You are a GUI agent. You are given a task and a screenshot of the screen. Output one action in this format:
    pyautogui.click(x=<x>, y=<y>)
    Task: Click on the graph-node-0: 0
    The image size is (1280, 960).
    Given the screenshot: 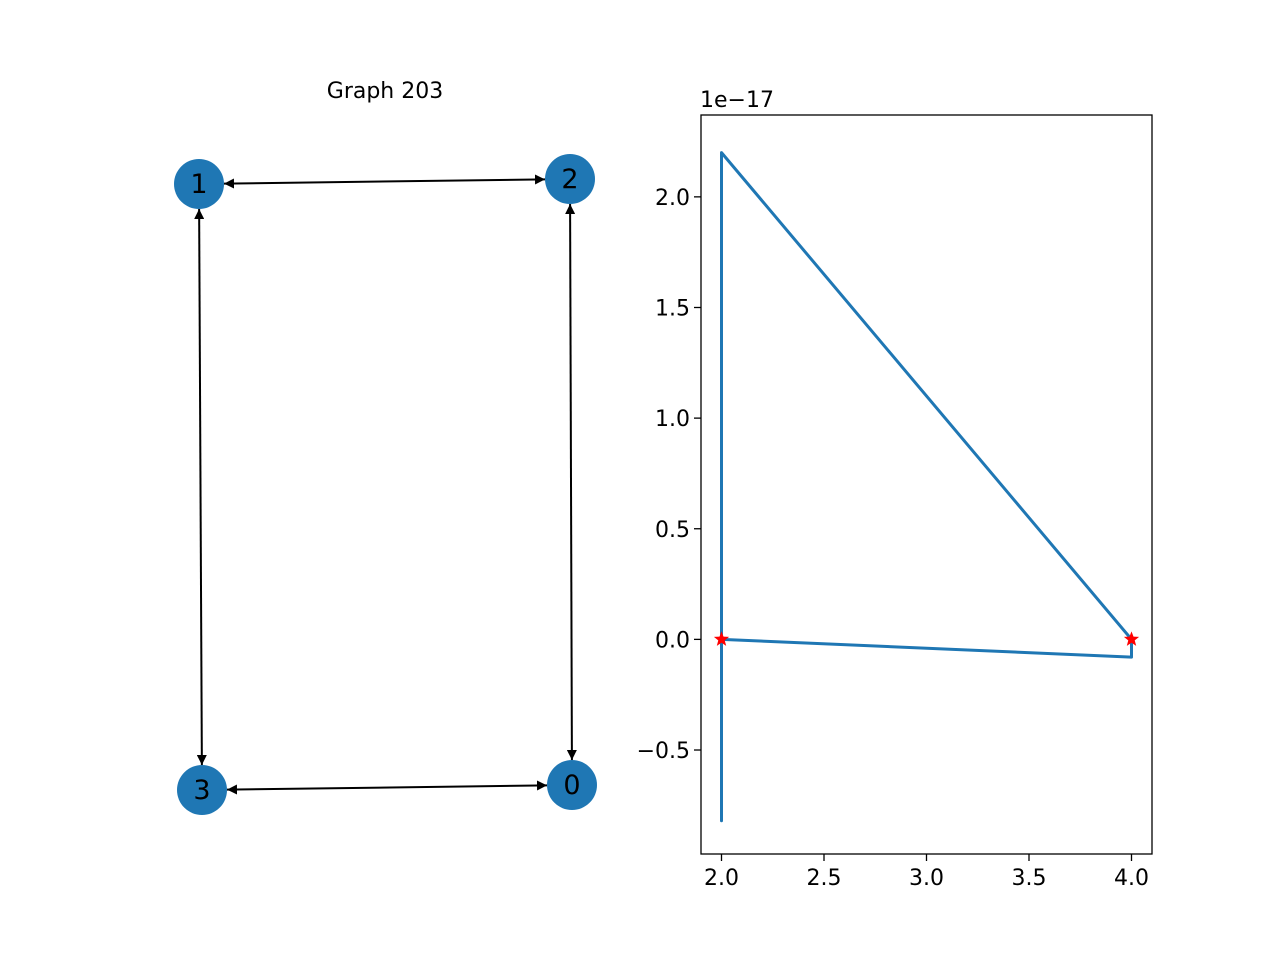 What is the action you would take?
    pyautogui.click(x=572, y=785)
    